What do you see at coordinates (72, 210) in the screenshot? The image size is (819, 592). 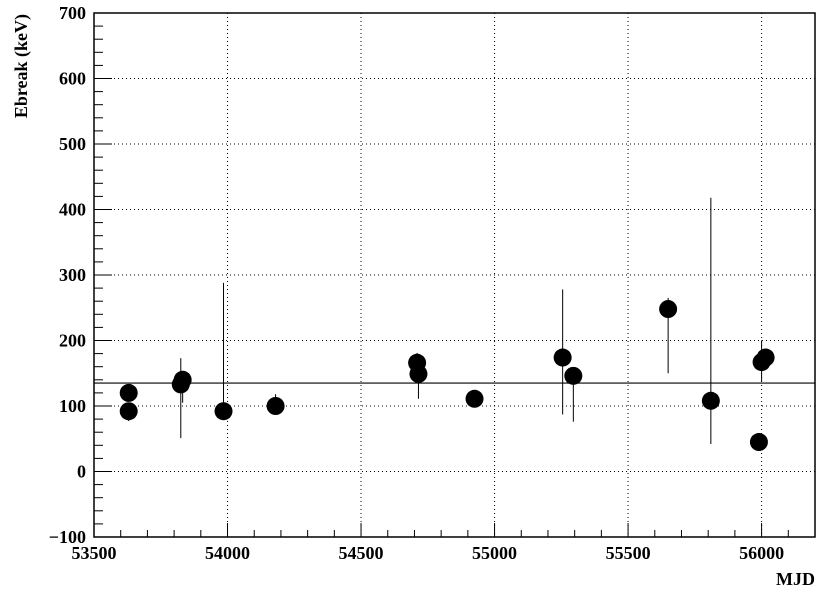 I see `y-tick-label: 400` at bounding box center [72, 210].